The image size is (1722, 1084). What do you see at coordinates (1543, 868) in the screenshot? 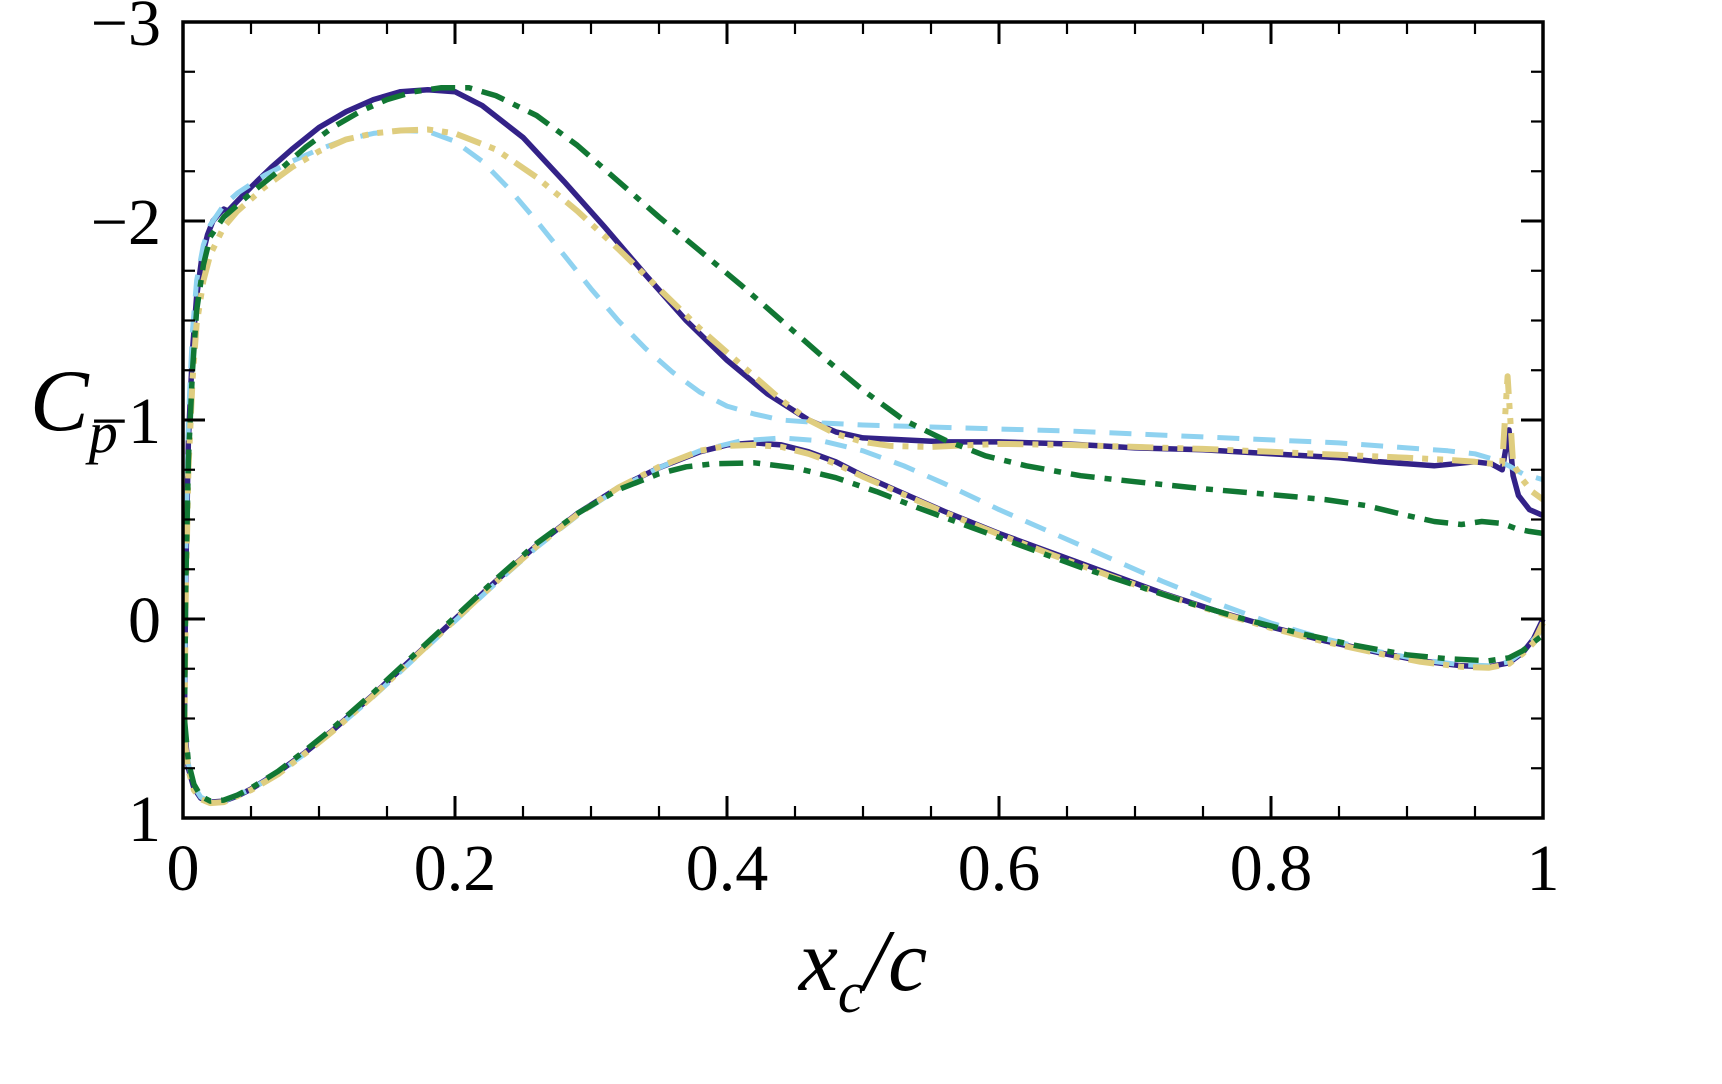
I see `x-tick-label: 1` at bounding box center [1543, 868].